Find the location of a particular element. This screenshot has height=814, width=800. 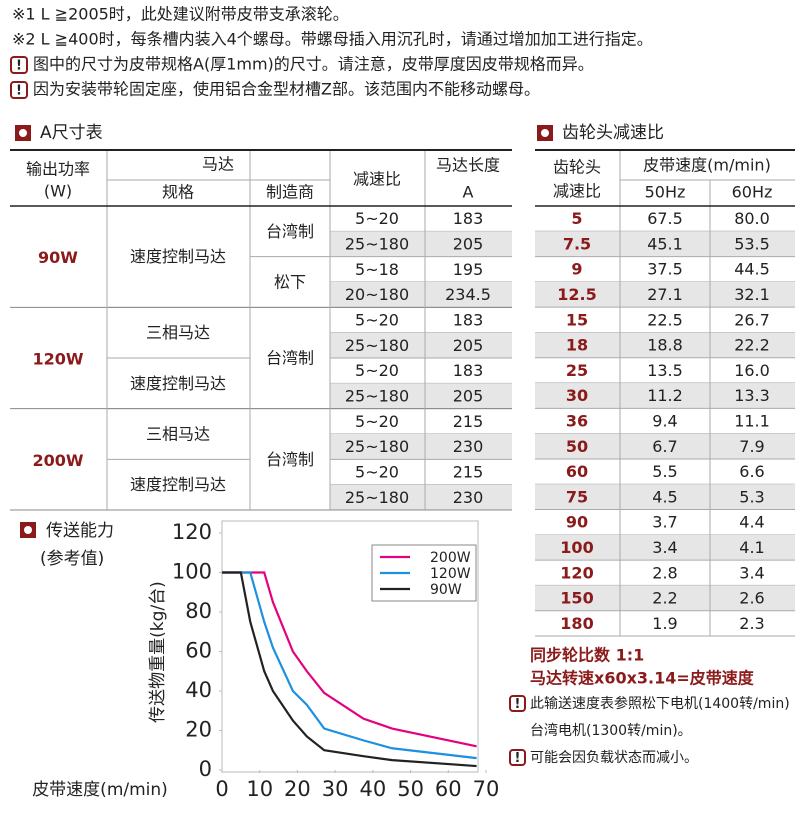

speed-cell: 44.5 is located at coordinates (752, 269).